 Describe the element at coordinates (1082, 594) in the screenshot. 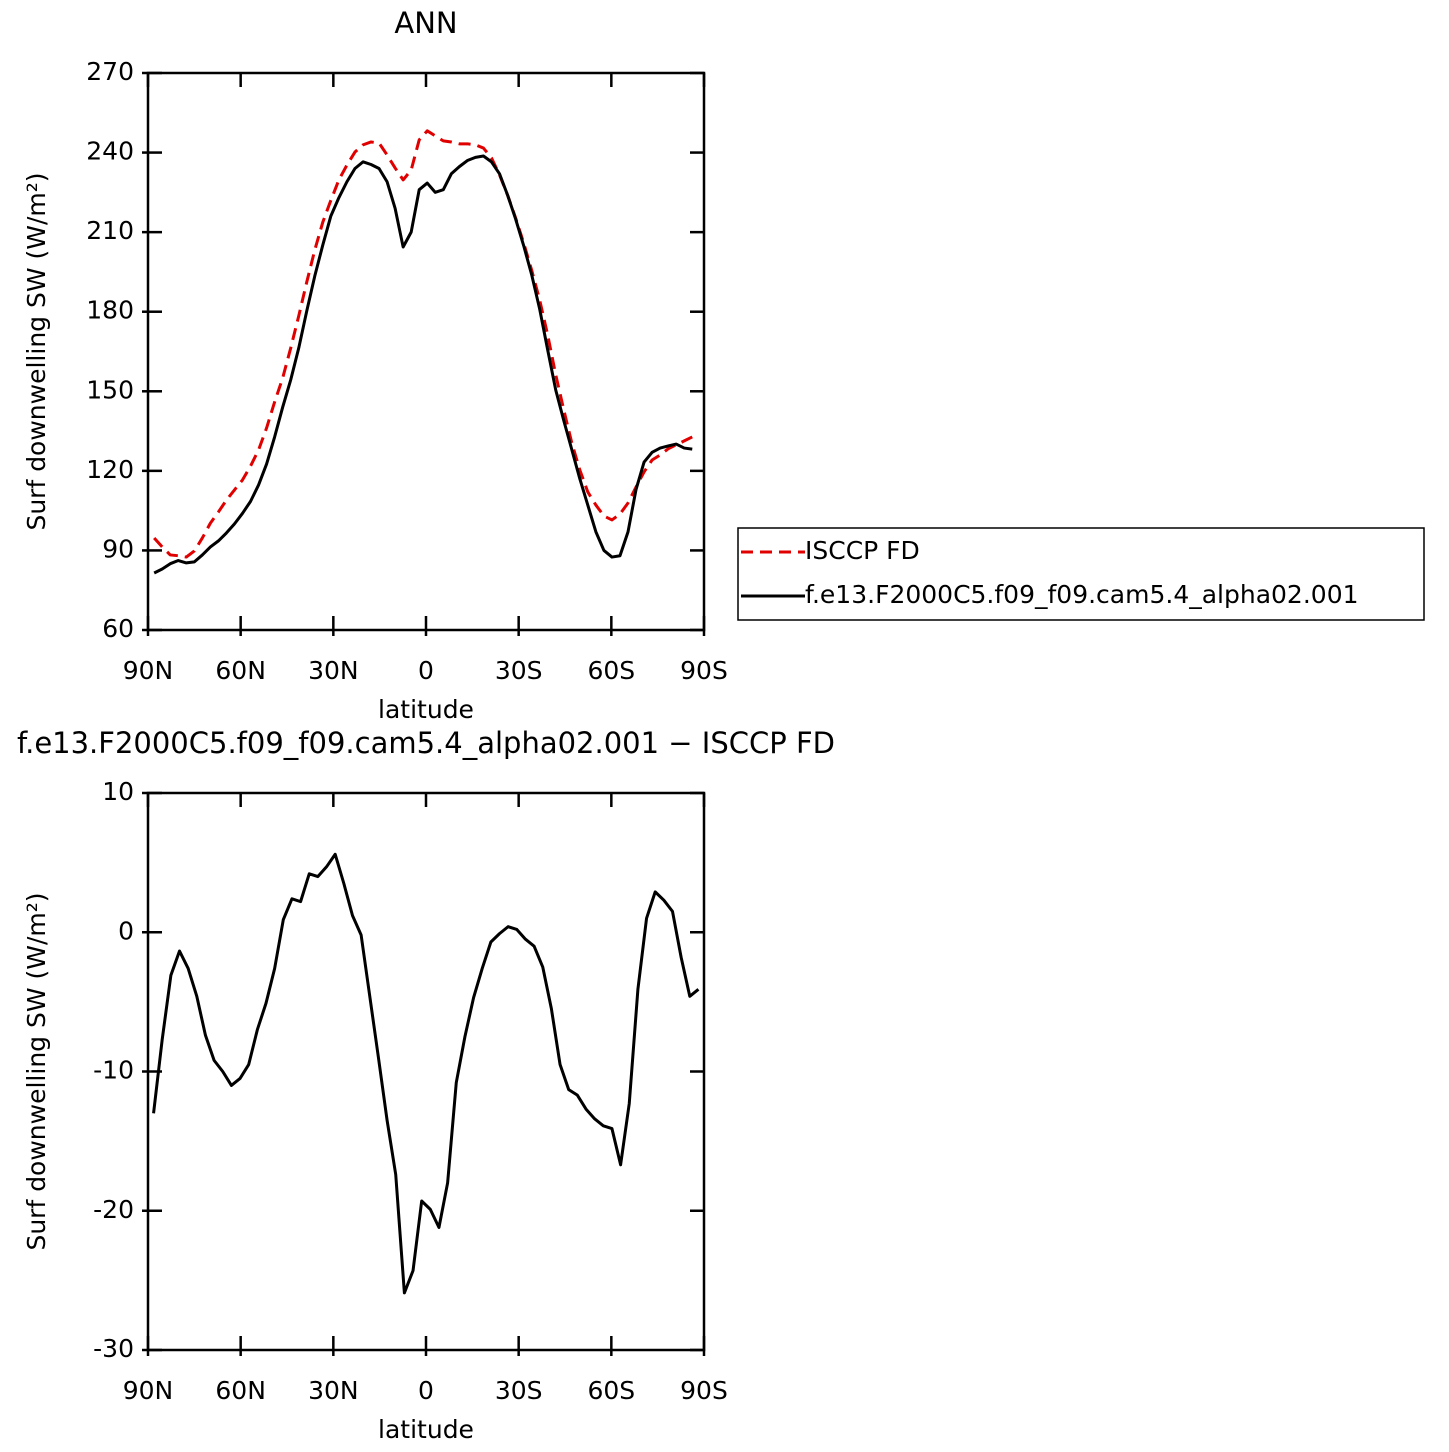

I see `legend-label: f.e13.F2000C5.f09_f09.cam5.4_alpha02.001` at that location.